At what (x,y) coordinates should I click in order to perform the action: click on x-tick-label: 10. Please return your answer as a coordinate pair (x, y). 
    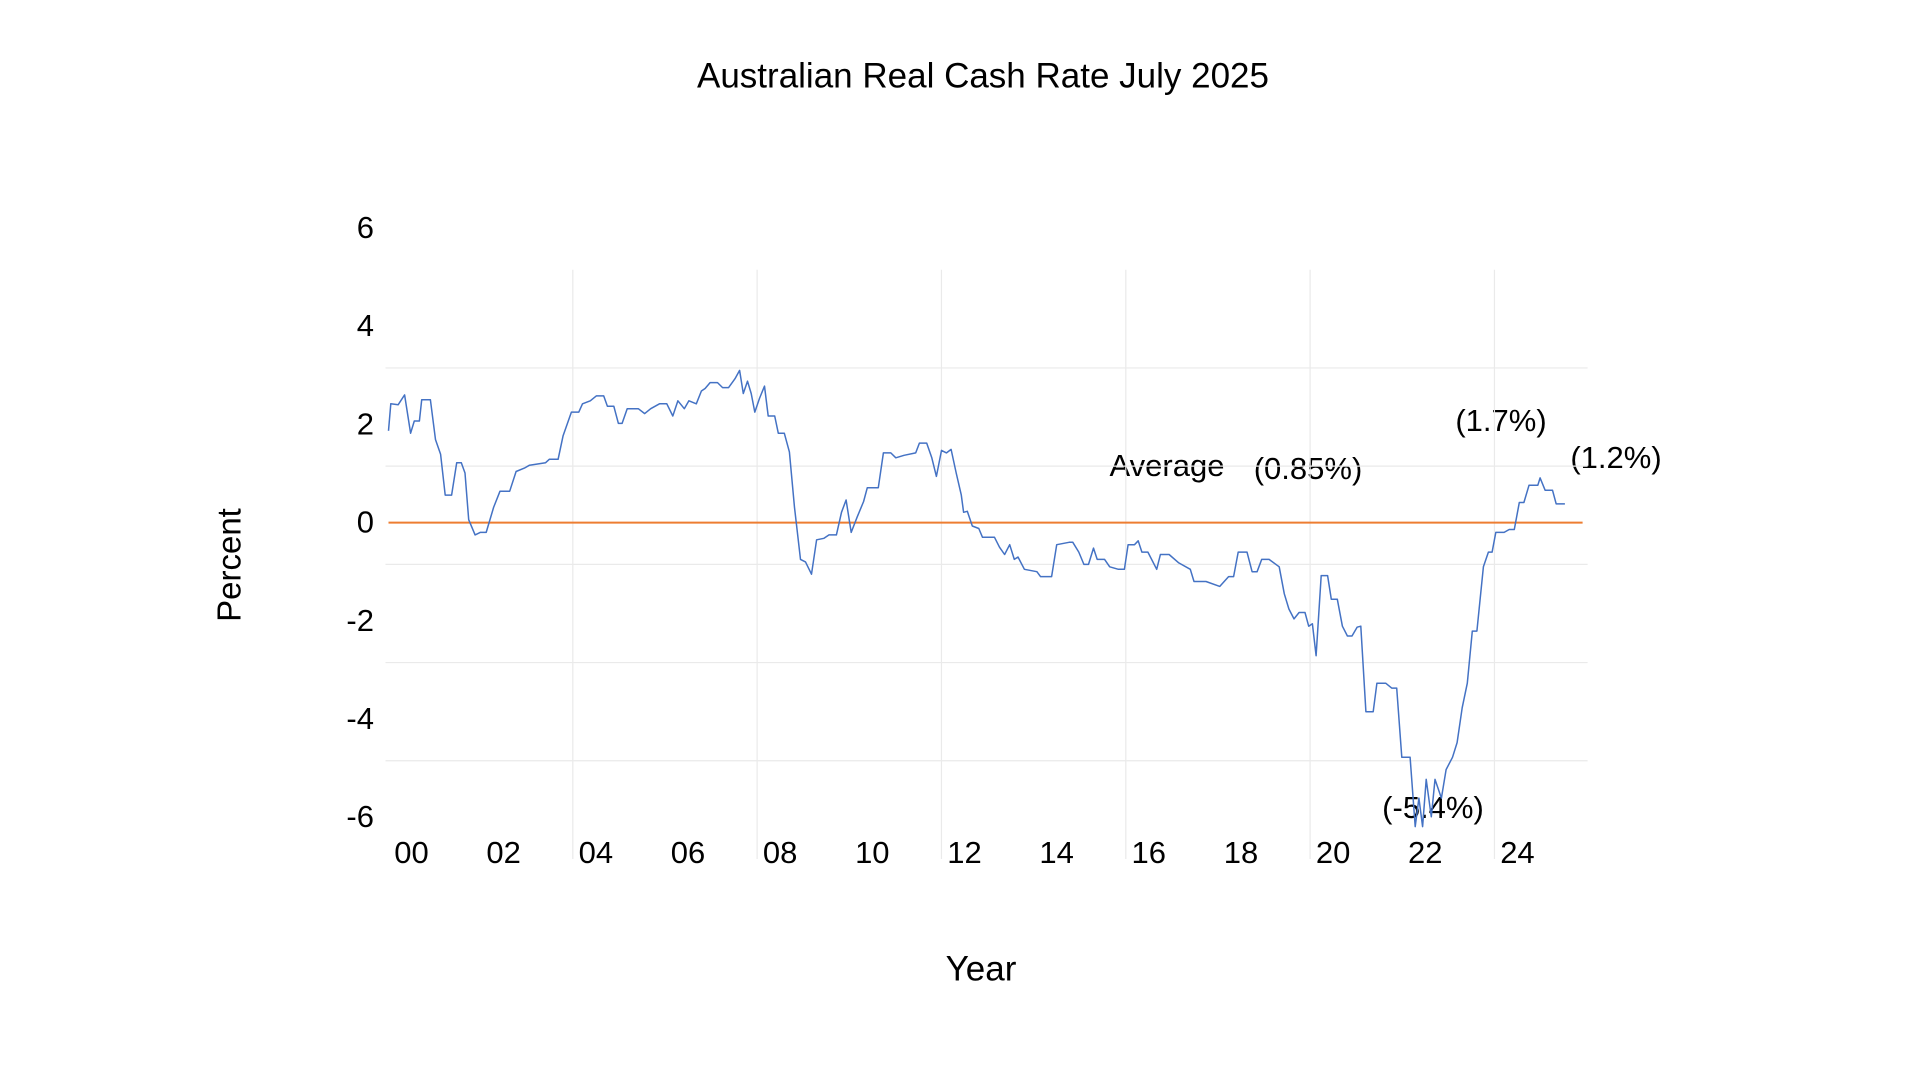
    Looking at the image, I should click on (872, 852).